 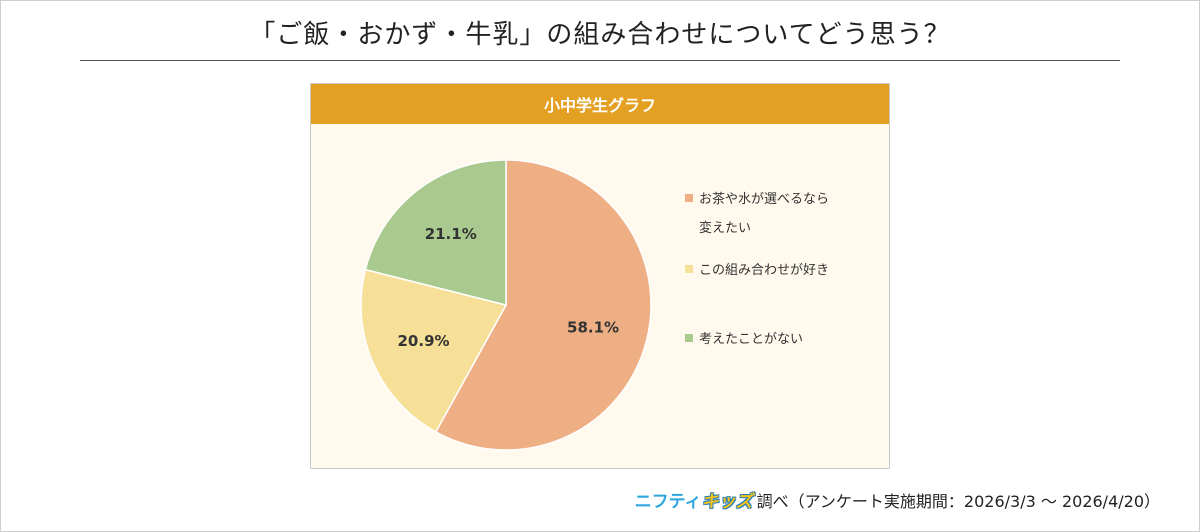 I want to click on brand-logo-part-a: ニフティ, so click(x=668, y=502).